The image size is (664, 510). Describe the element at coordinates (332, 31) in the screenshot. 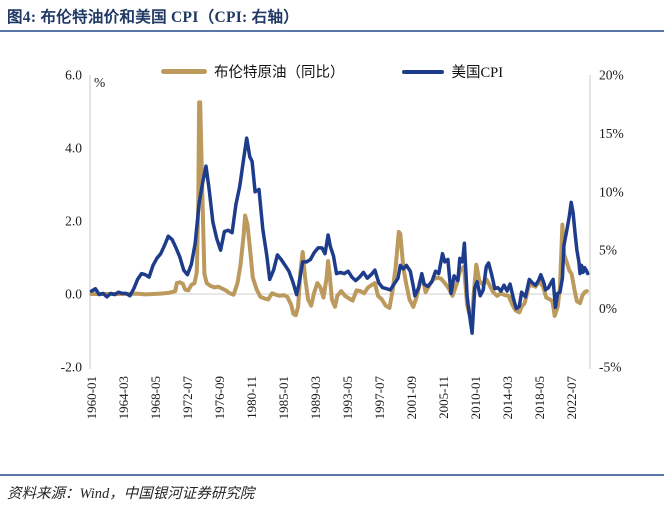

I see `title-divider` at that location.